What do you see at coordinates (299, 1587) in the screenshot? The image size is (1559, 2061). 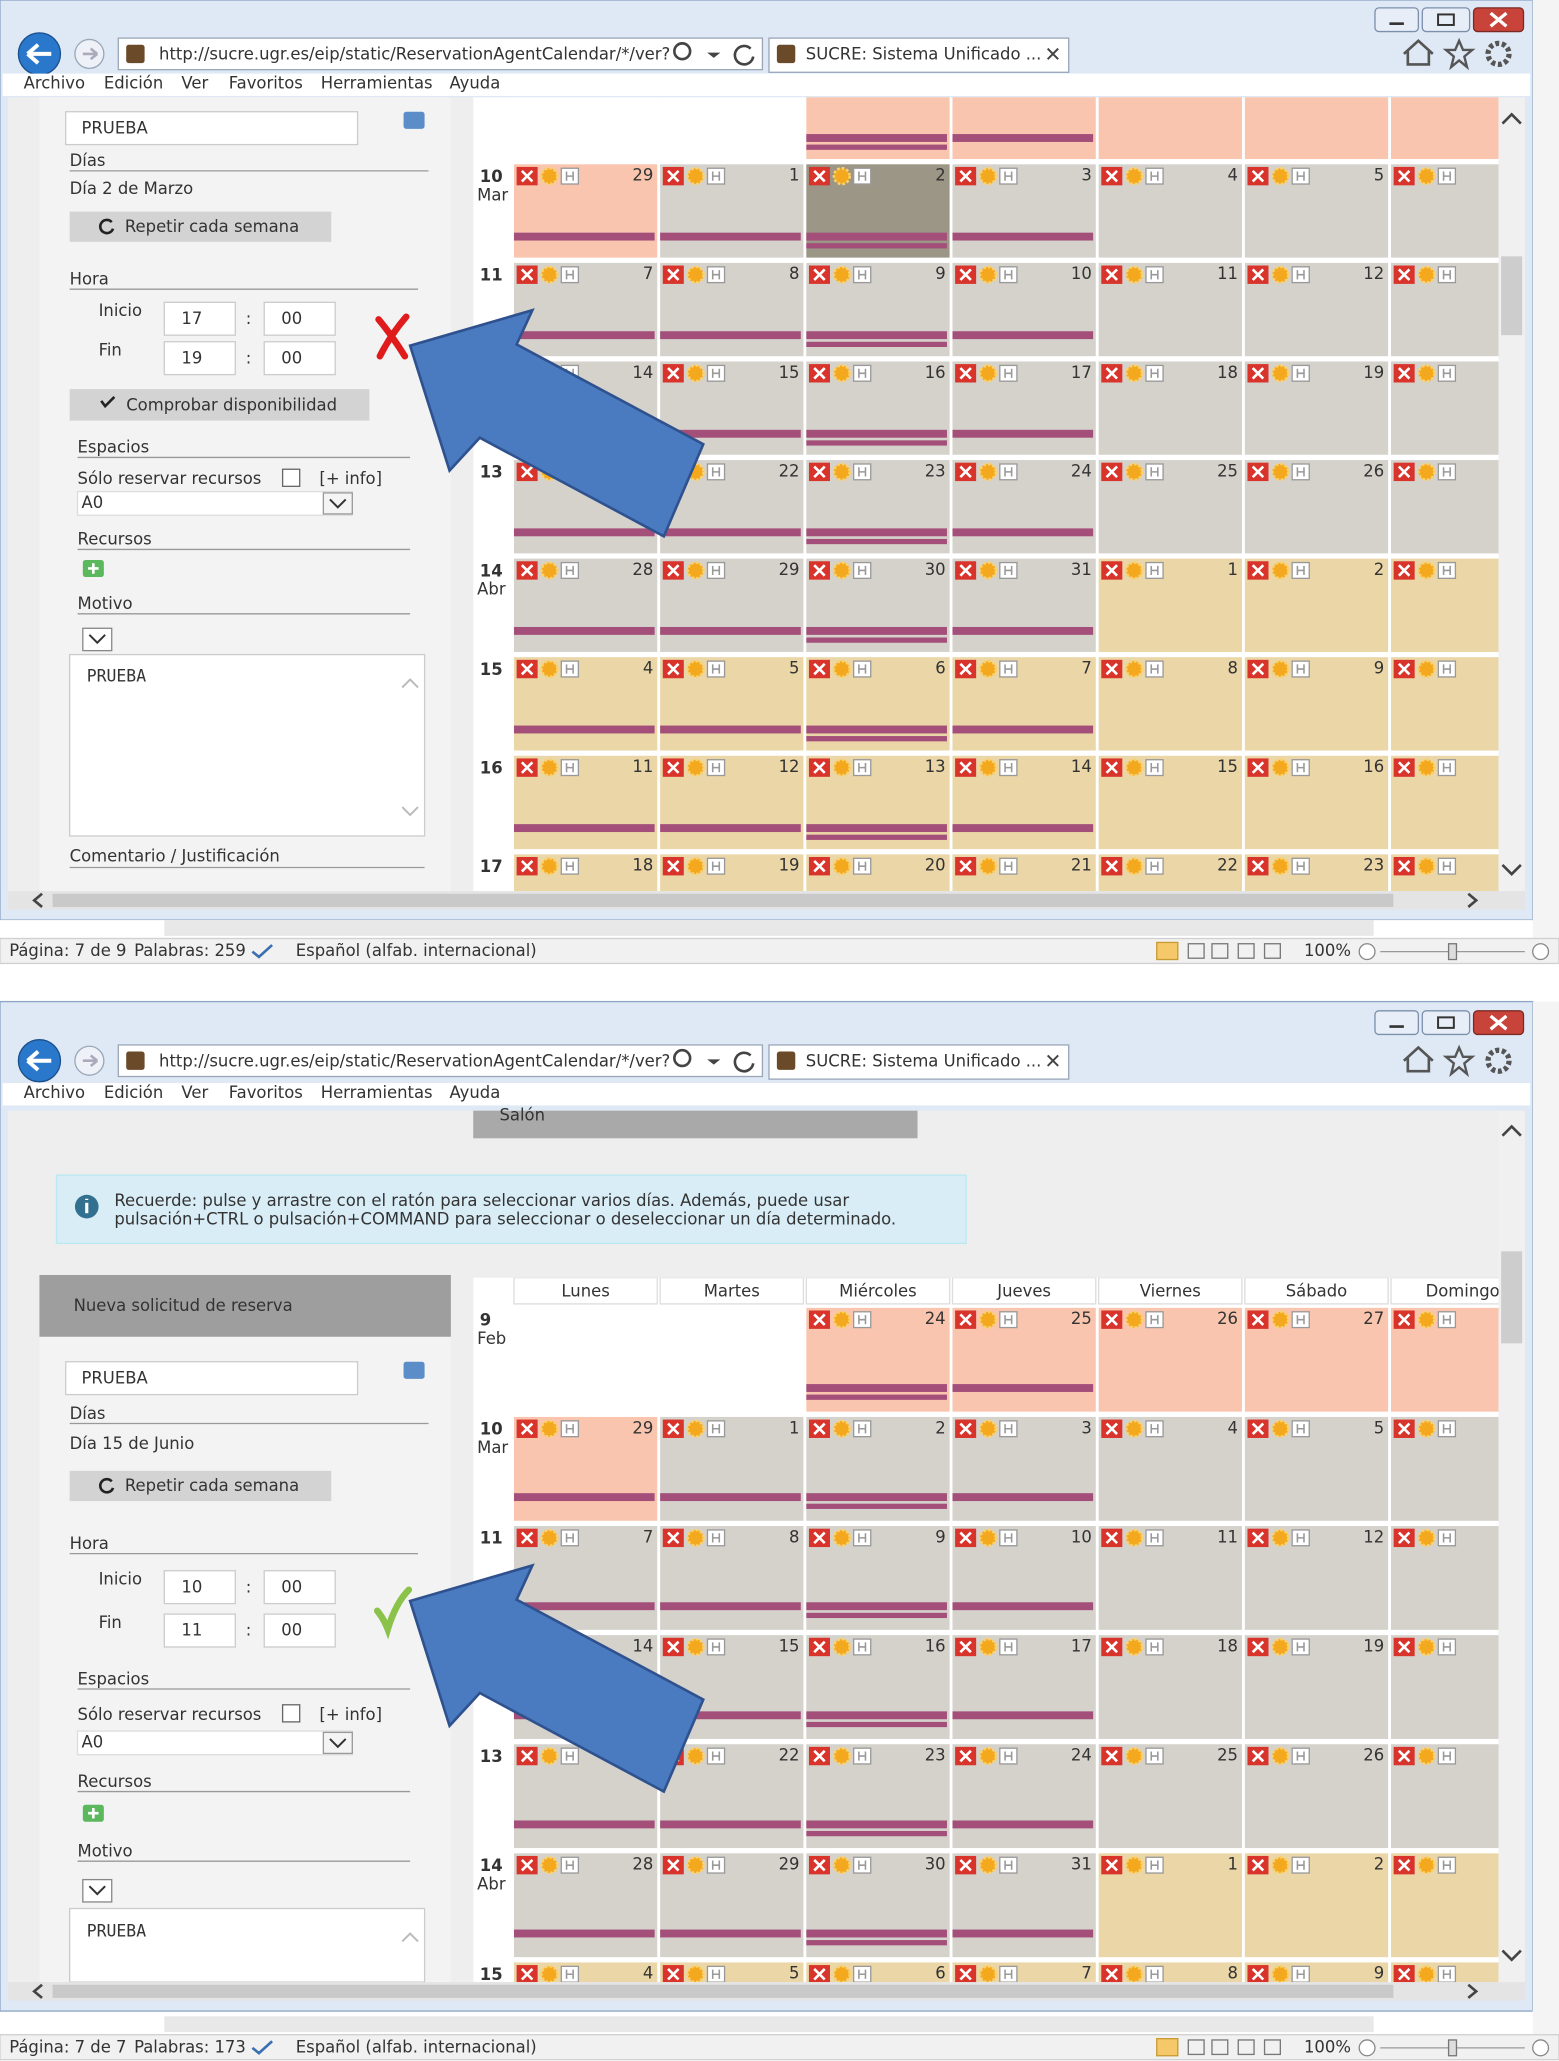 I see `start-minute-input` at bounding box center [299, 1587].